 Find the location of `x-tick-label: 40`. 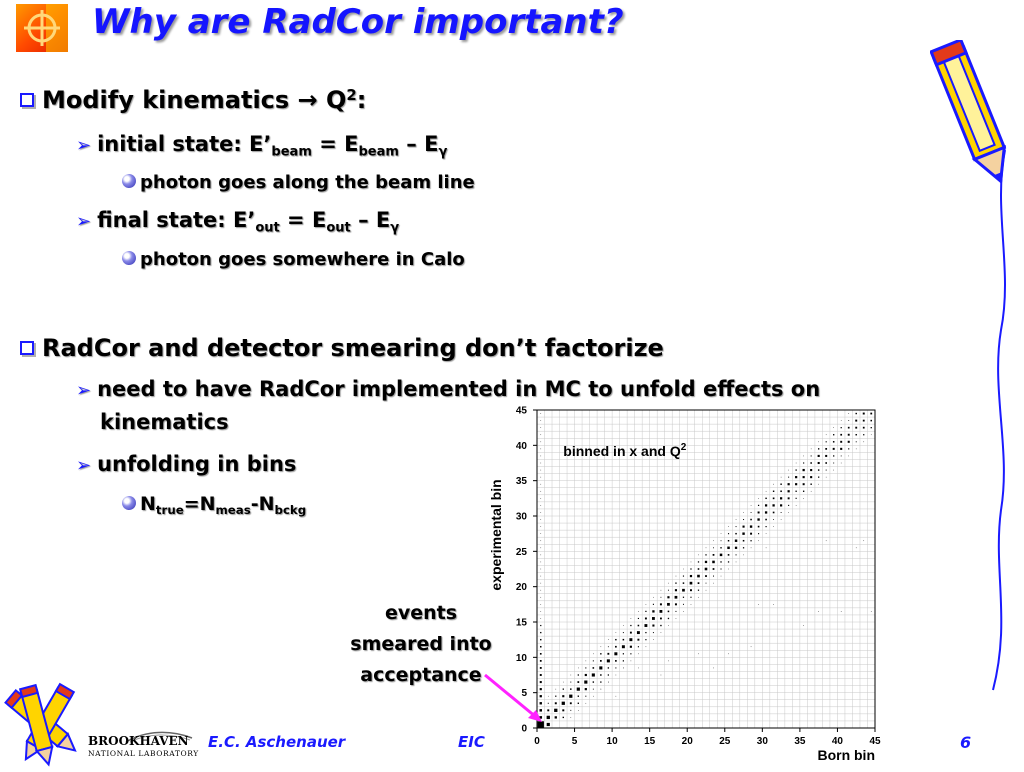

x-tick-label: 40 is located at coordinates (838, 741).